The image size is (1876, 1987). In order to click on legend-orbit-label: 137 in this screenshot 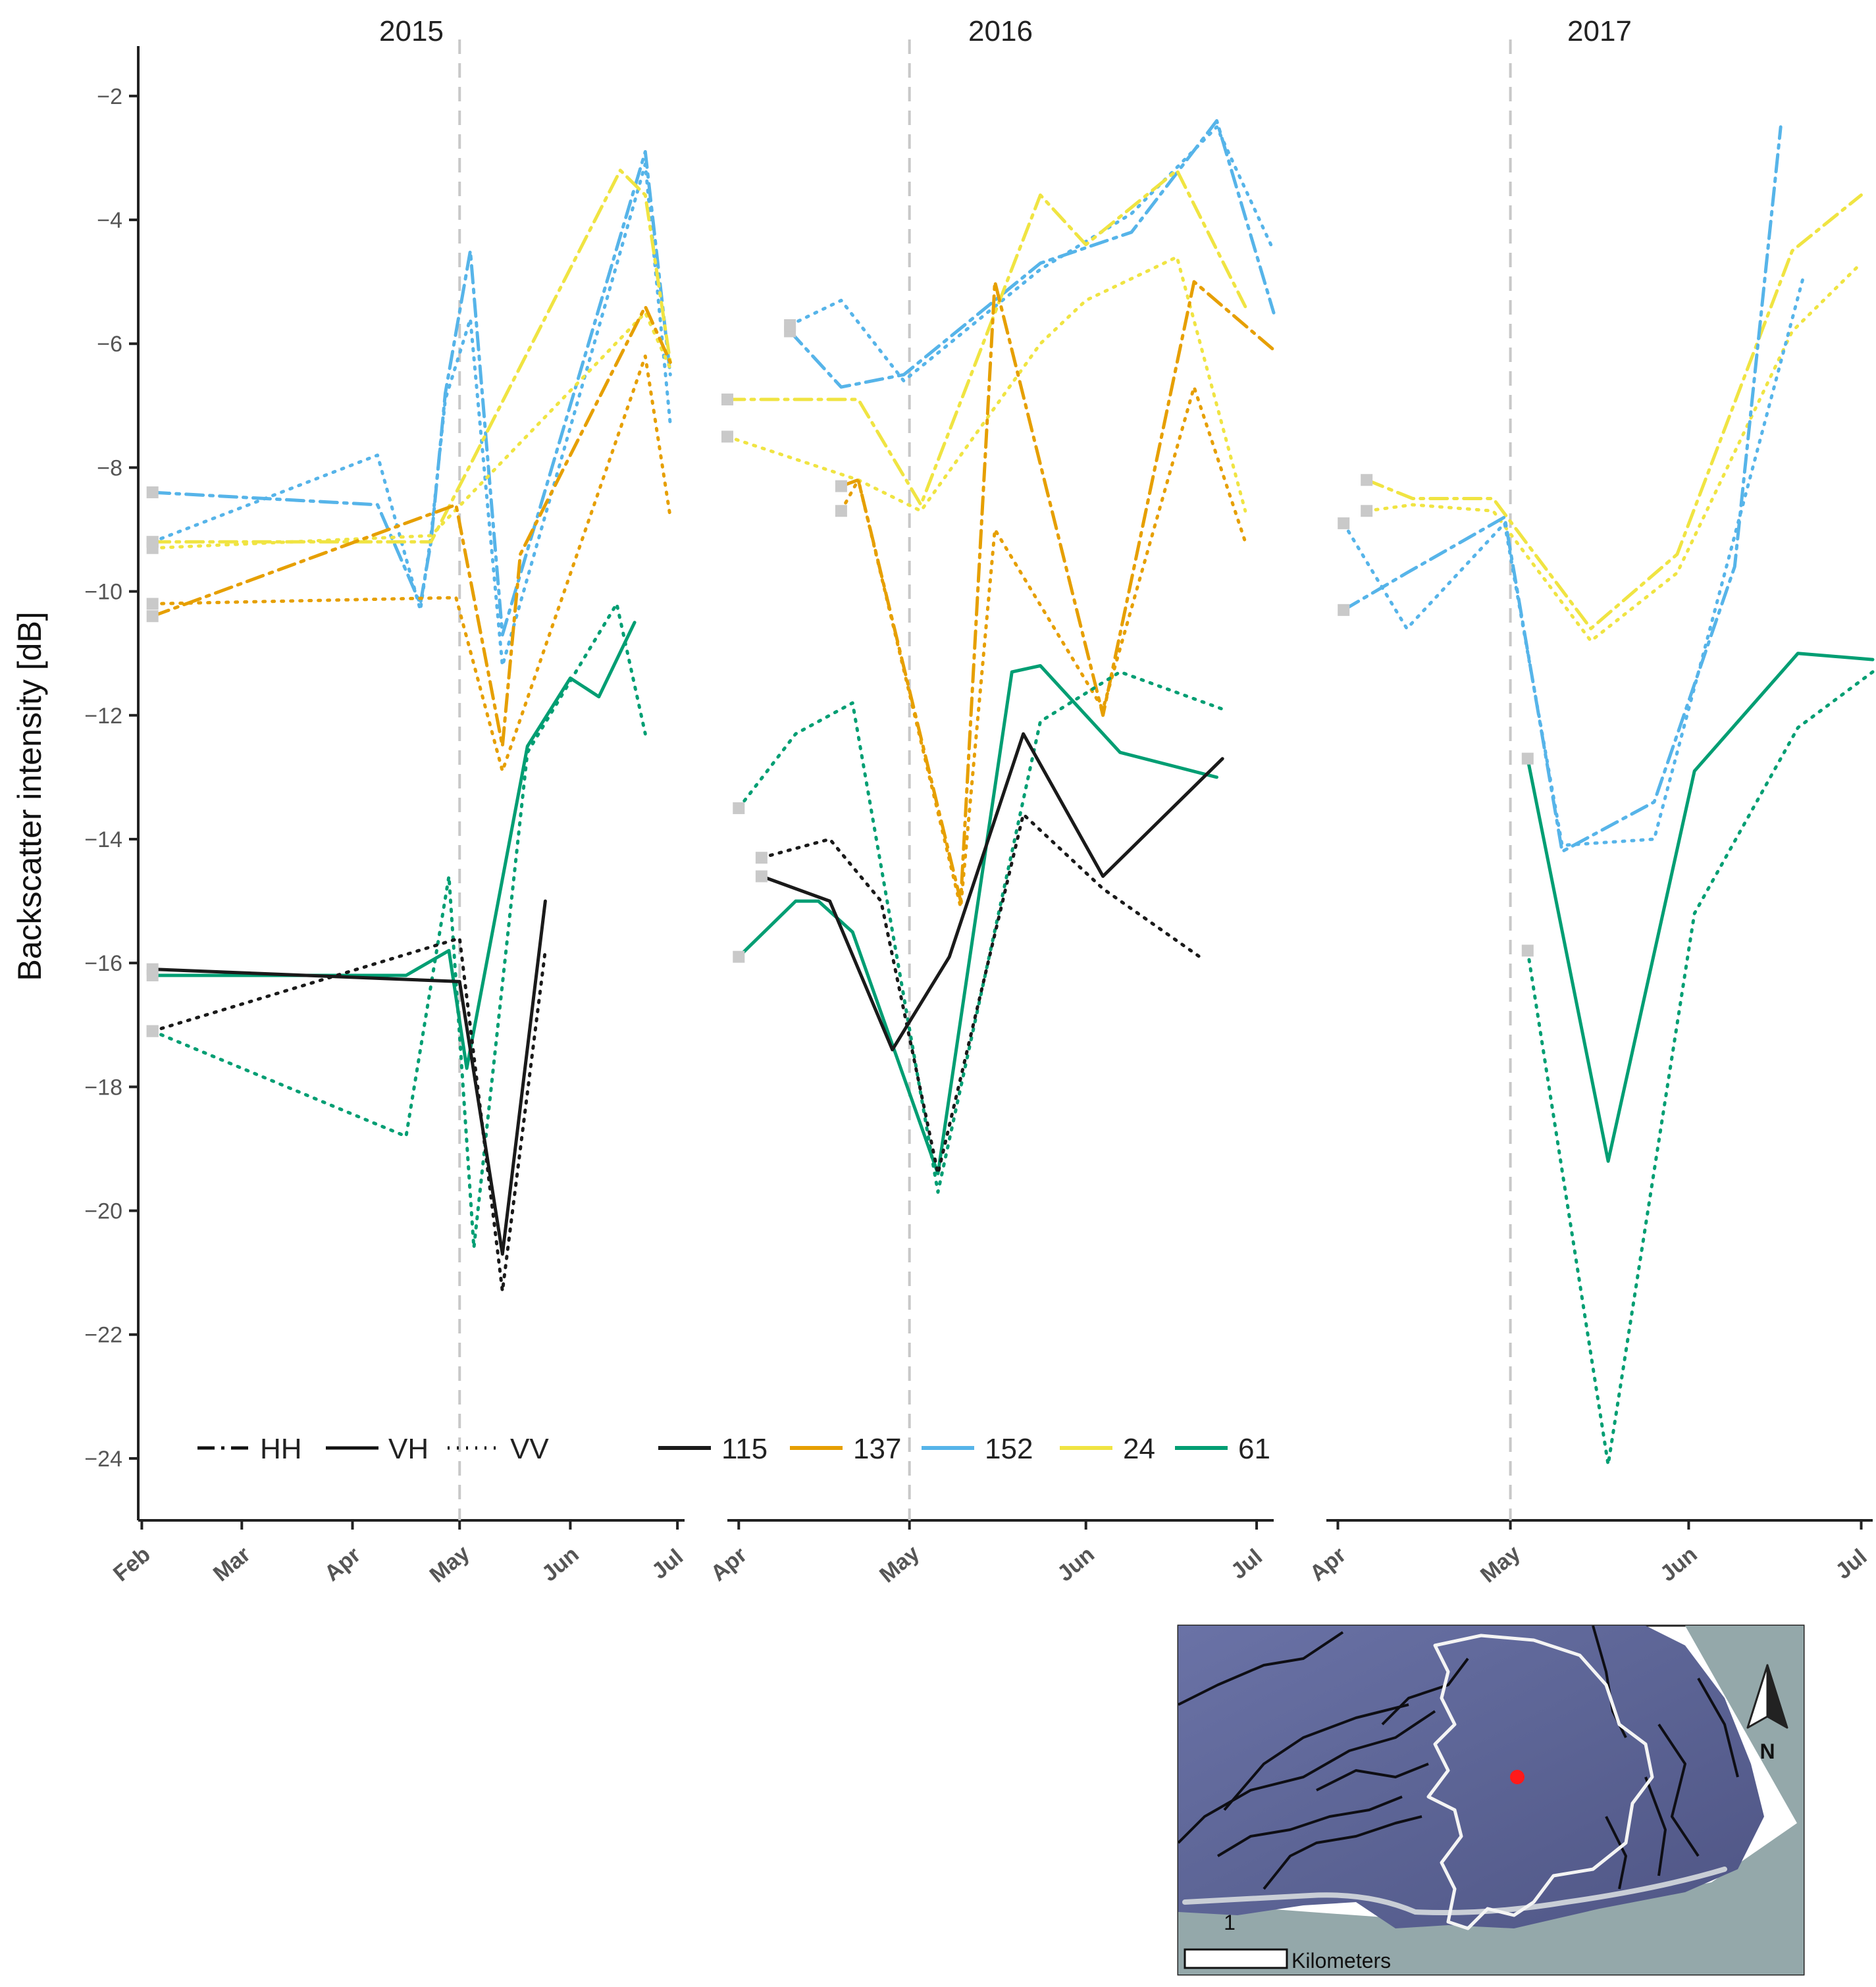, I will do `click(877, 1449)`.